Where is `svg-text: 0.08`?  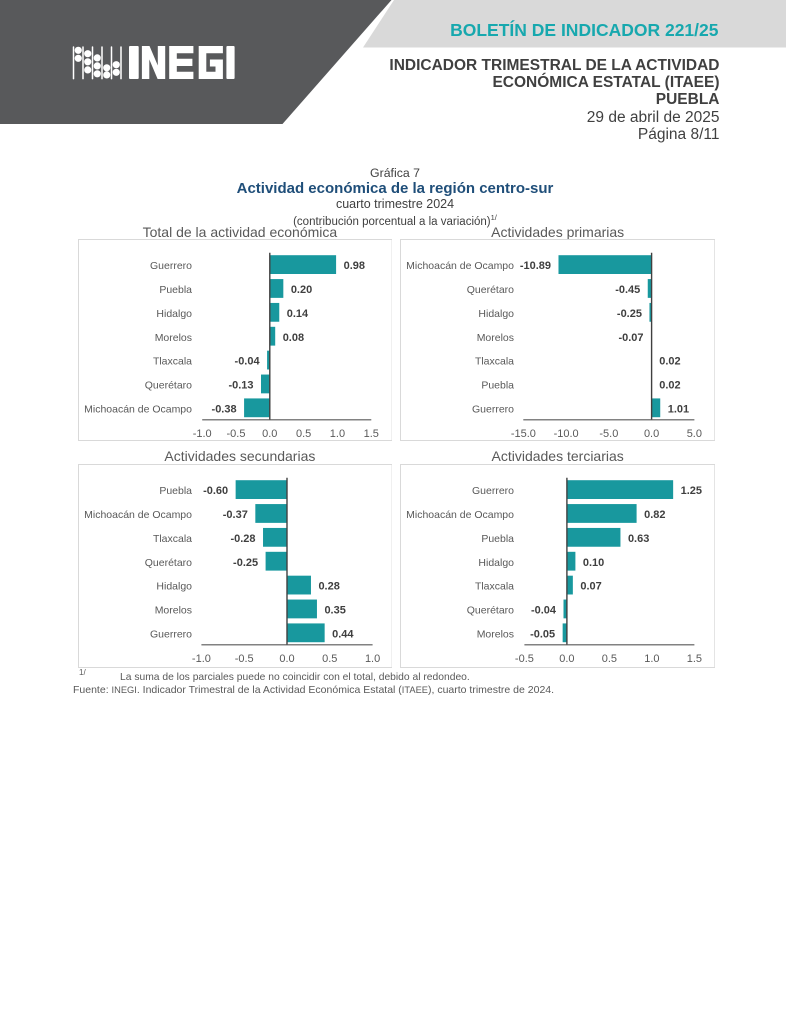 svg-text: 0.08 is located at coordinates (292, 338).